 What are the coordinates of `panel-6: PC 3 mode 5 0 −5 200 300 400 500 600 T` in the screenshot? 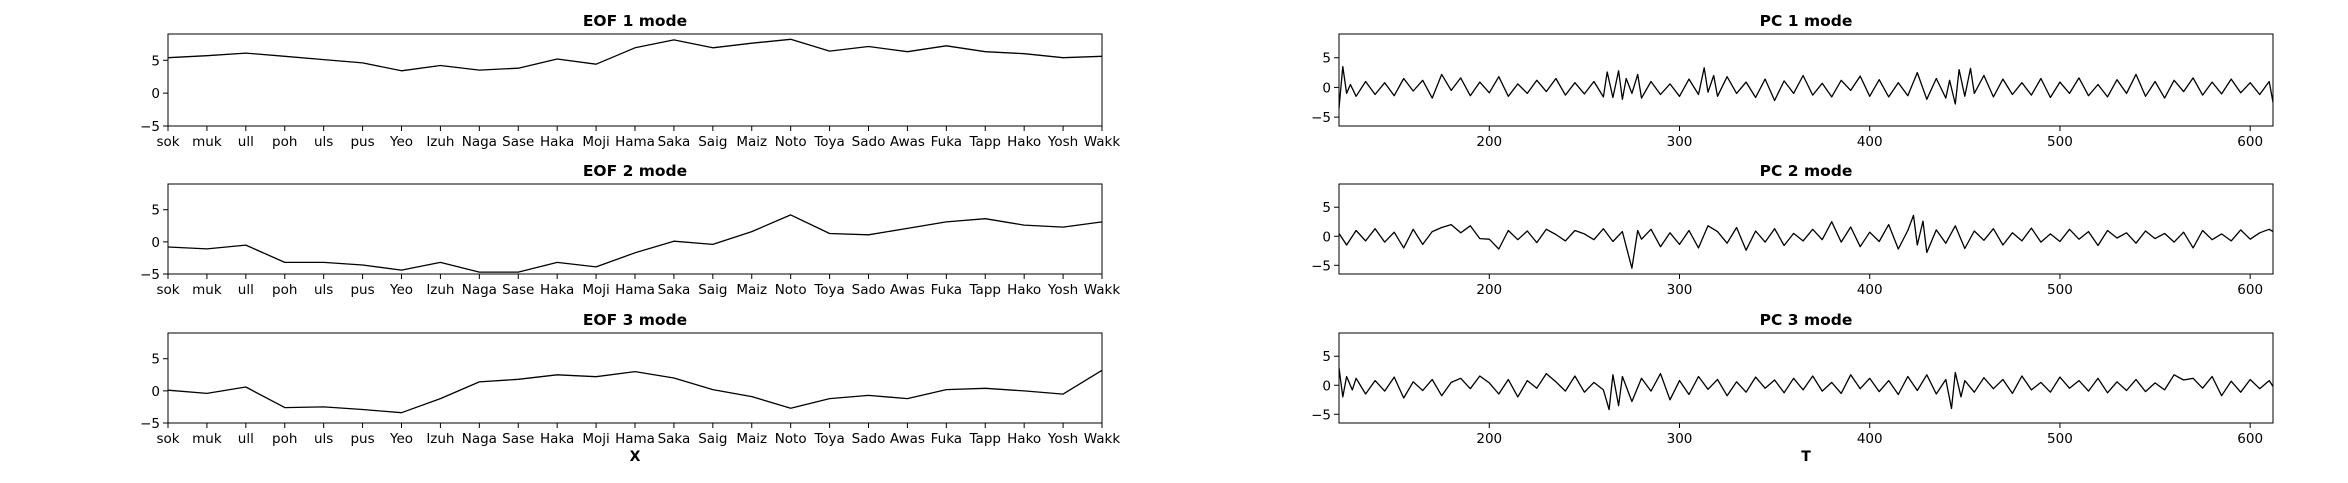 It's located at (1792, 388).